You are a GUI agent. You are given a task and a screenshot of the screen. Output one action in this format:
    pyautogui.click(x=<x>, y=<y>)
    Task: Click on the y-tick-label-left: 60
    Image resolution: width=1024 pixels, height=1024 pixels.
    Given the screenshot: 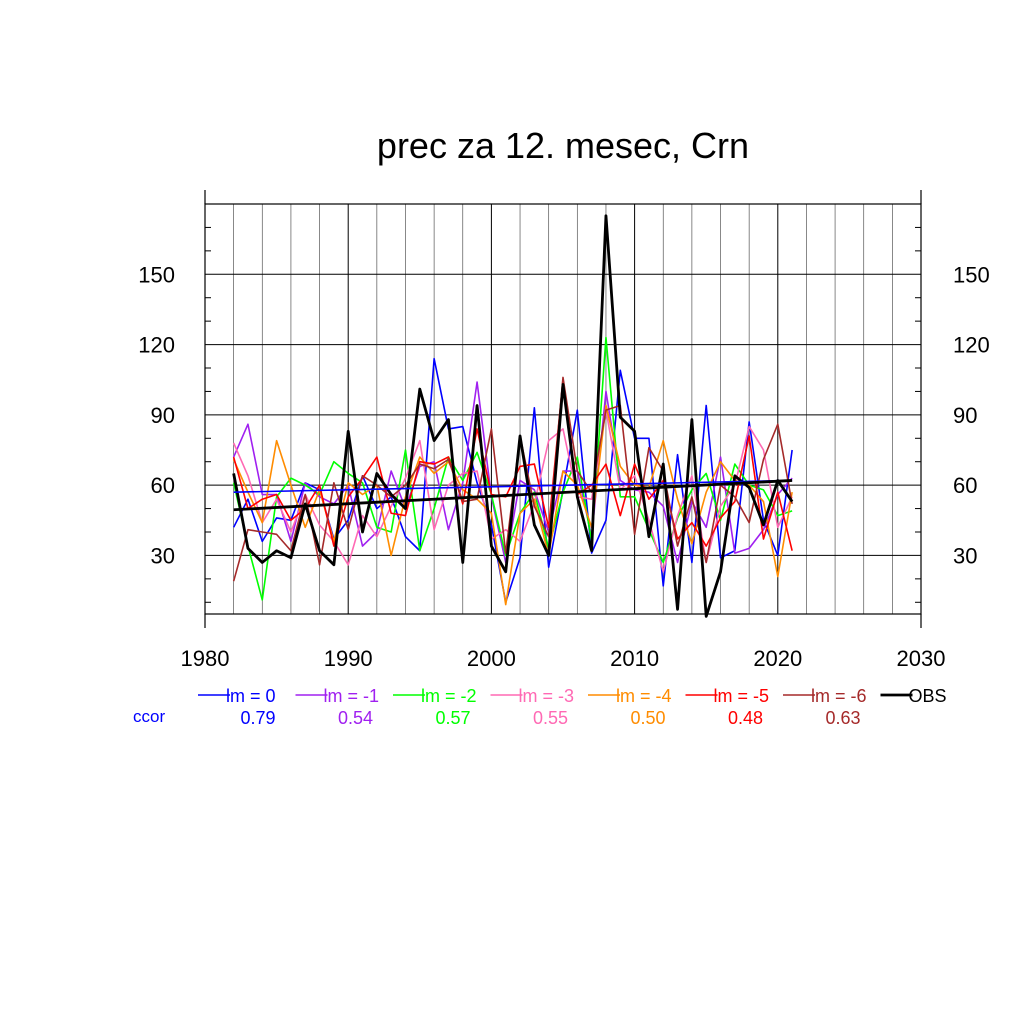 What is the action you would take?
    pyautogui.click(x=163, y=485)
    